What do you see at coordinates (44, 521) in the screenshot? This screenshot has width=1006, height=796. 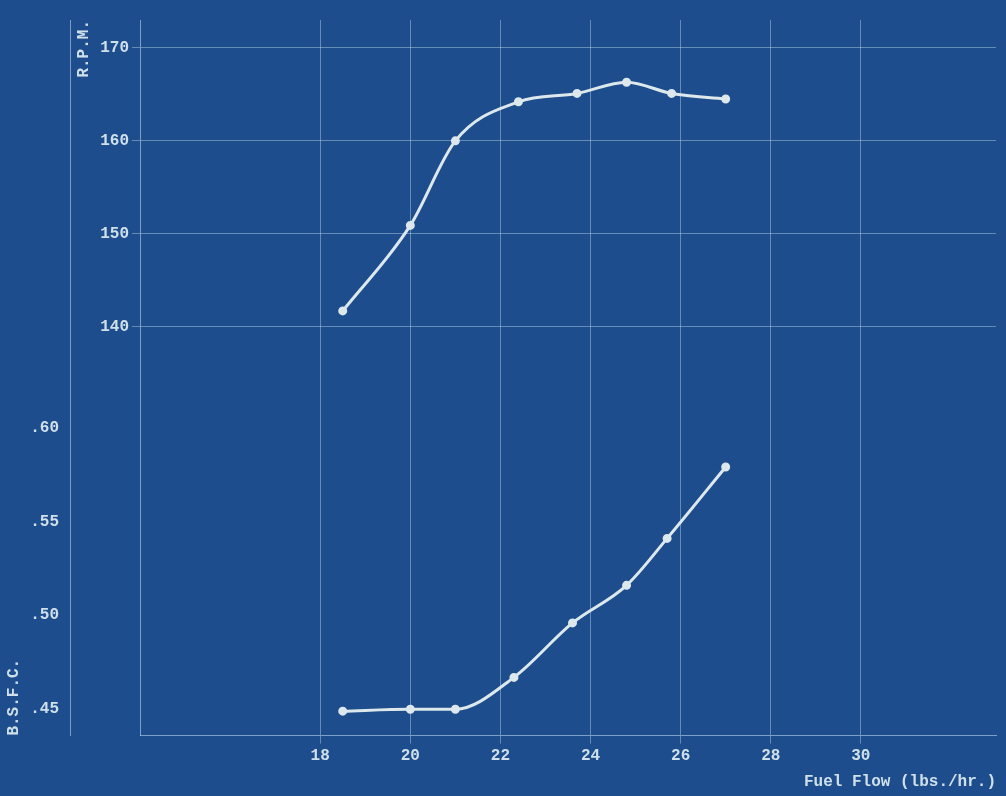 I see `y2-tick-label: .55` at bounding box center [44, 521].